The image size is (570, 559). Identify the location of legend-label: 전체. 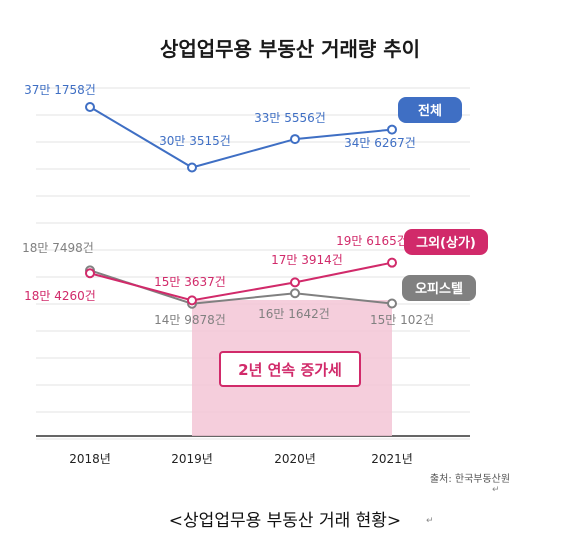
(430, 111).